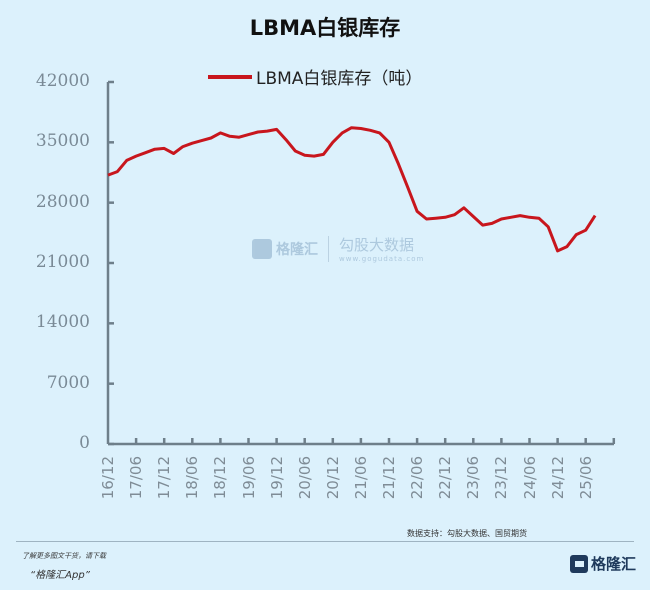 The width and height of the screenshot is (650, 590). Describe the element at coordinates (60, 575) in the screenshot. I see `footer-app-name: “格隆汇App”` at that location.